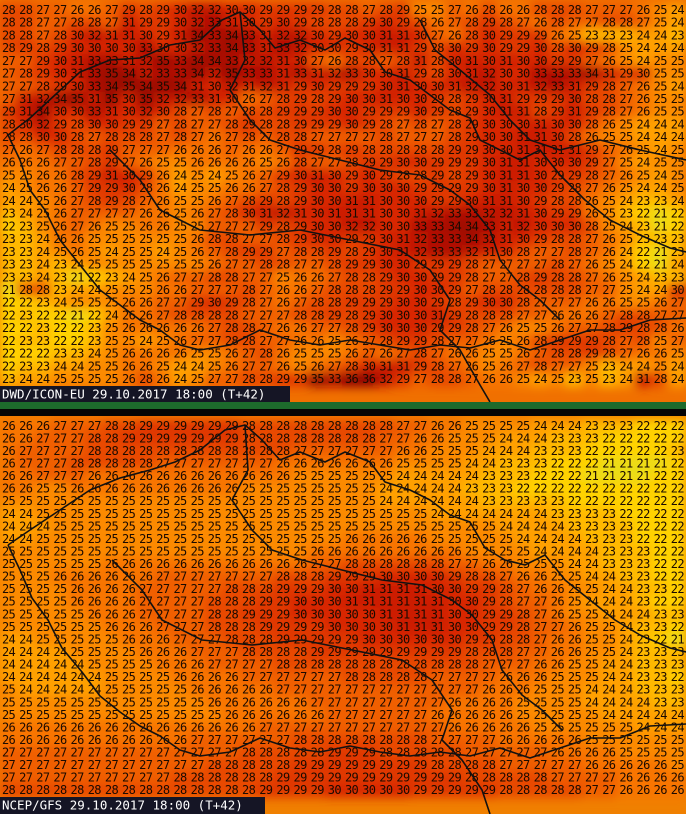 The image size is (686, 814). Describe the element at coordinates (403, 790) in the screenshot. I see `cell-value: 30` at that location.